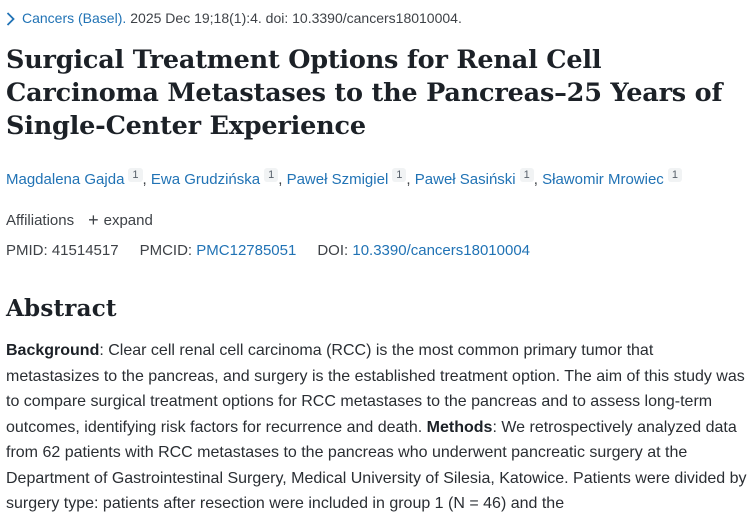 Image resolution: width=750 pixels, height=517 pixels. I want to click on affiliations-label: Affiliations, so click(40, 220).